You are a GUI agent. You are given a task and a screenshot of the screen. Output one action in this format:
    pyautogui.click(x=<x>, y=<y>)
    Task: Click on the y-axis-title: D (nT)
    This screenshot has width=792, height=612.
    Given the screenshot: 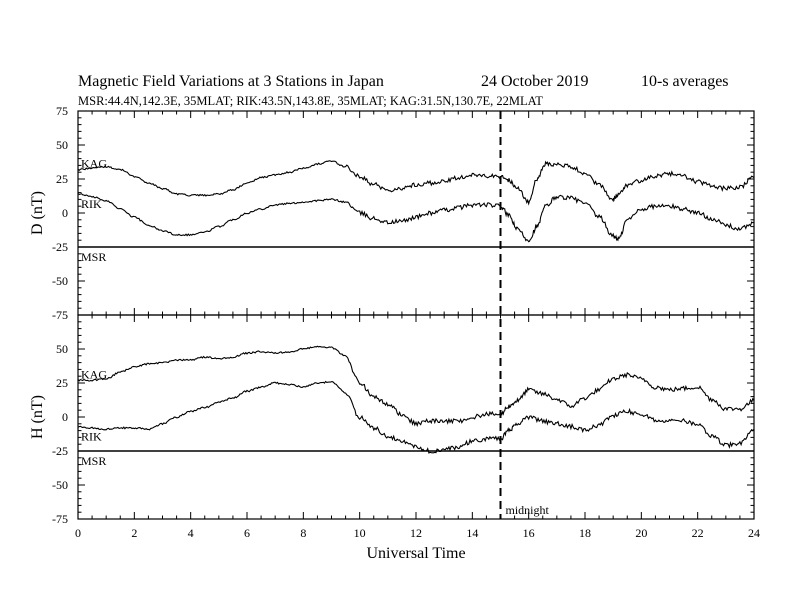 What is the action you would take?
    pyautogui.click(x=37, y=213)
    